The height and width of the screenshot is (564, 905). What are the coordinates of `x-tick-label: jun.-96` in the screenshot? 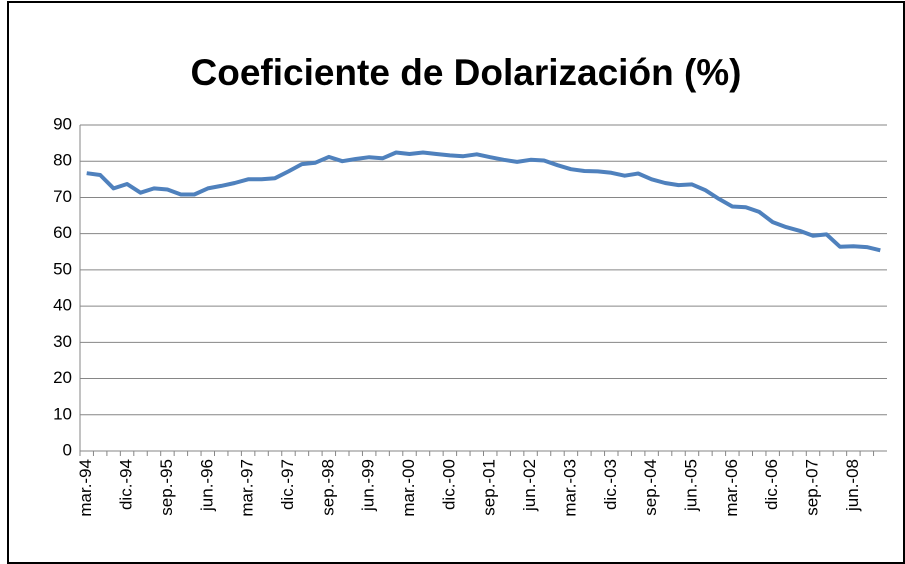 It's located at (206, 485).